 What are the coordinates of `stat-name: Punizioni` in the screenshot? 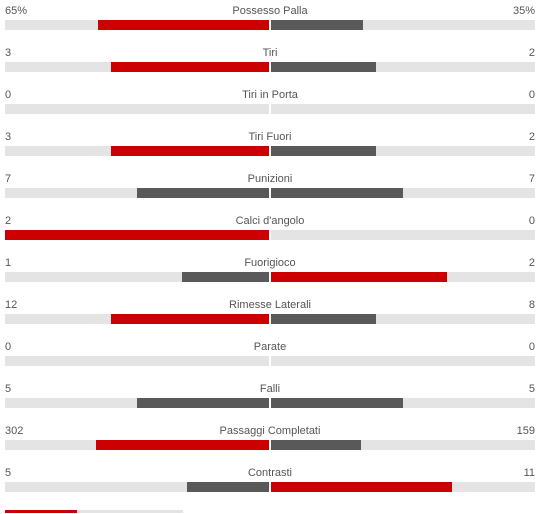 It's located at (270, 179).